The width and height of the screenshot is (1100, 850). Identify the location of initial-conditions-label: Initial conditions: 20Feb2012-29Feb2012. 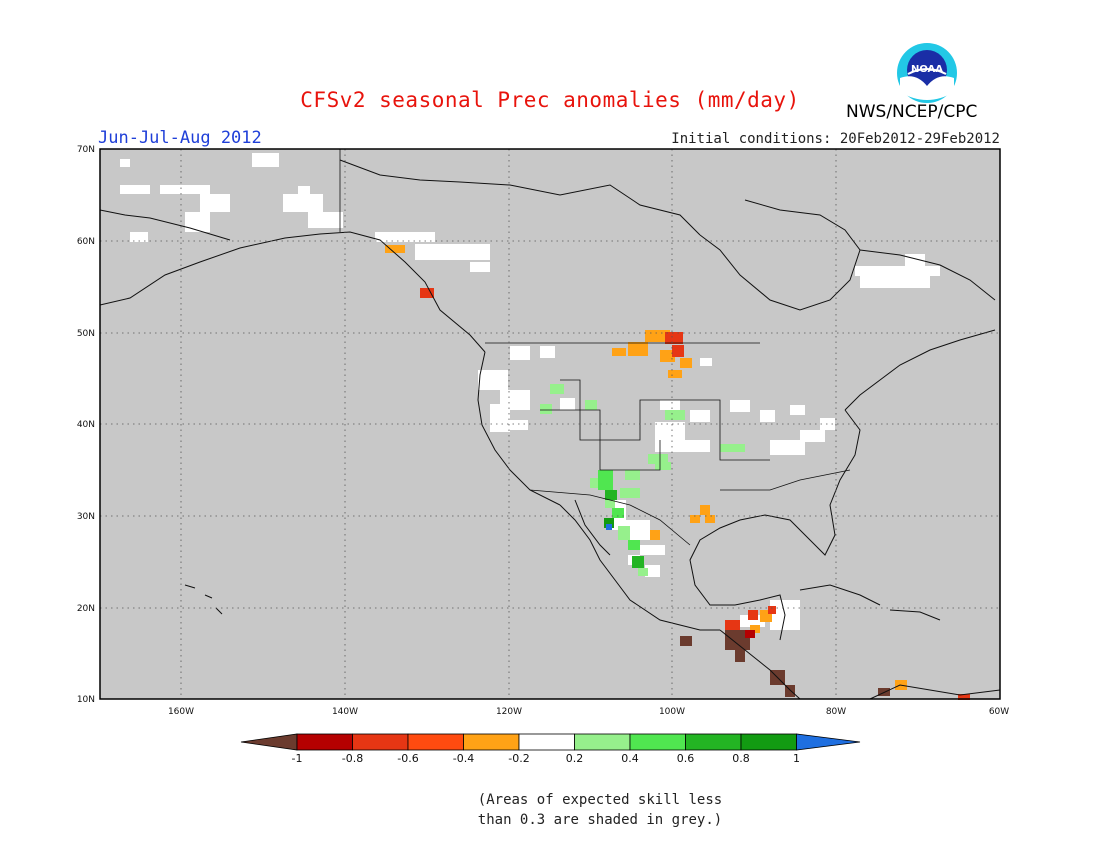
(835, 139).